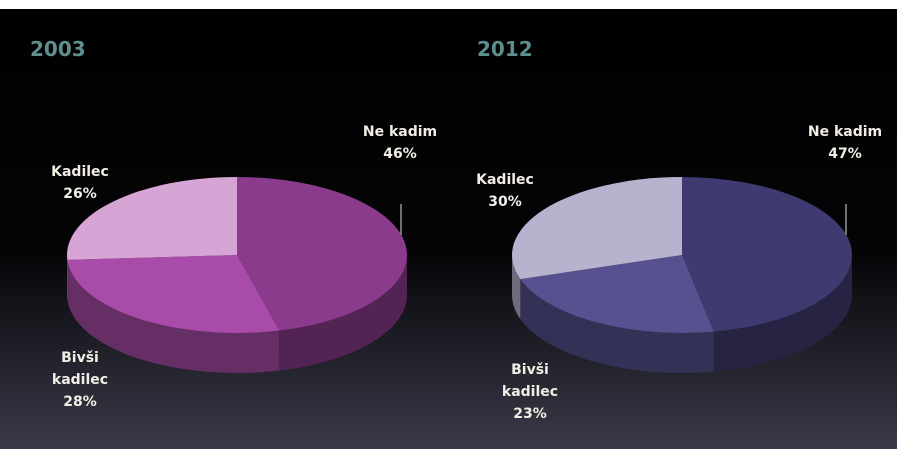 This screenshot has height=455, width=905. What do you see at coordinates (80, 194) in the screenshot?
I see `slice-value-label: 26%` at bounding box center [80, 194].